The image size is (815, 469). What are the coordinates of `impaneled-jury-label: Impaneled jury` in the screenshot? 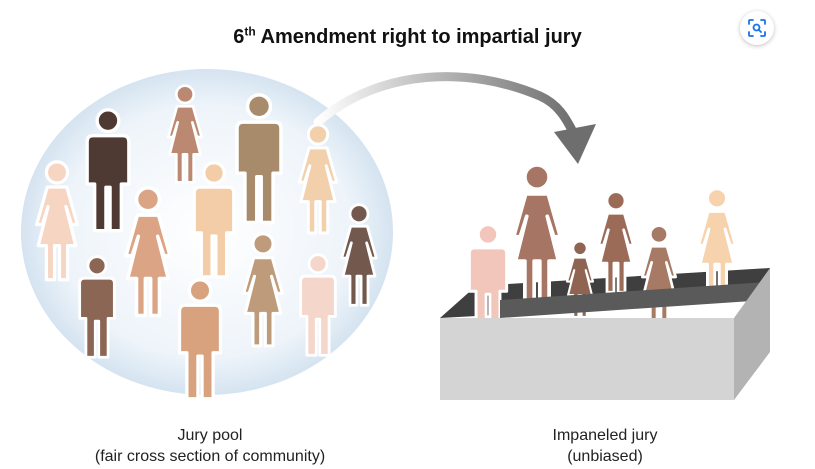 It's located at (605, 435).